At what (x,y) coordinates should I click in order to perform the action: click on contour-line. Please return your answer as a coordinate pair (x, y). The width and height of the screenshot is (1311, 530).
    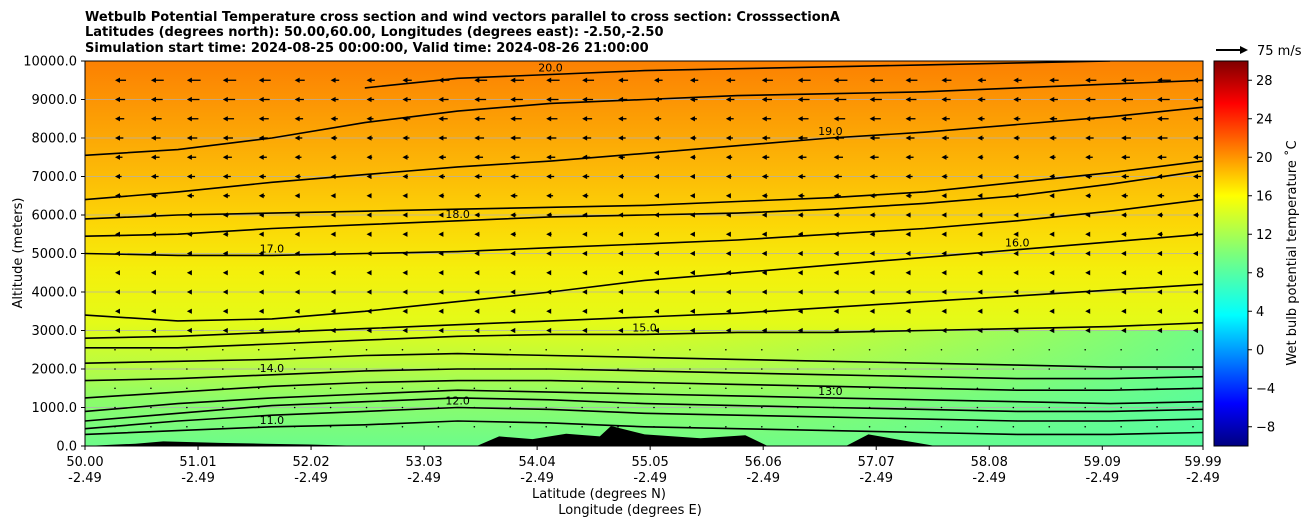
    Looking at the image, I should click on (644, 409).